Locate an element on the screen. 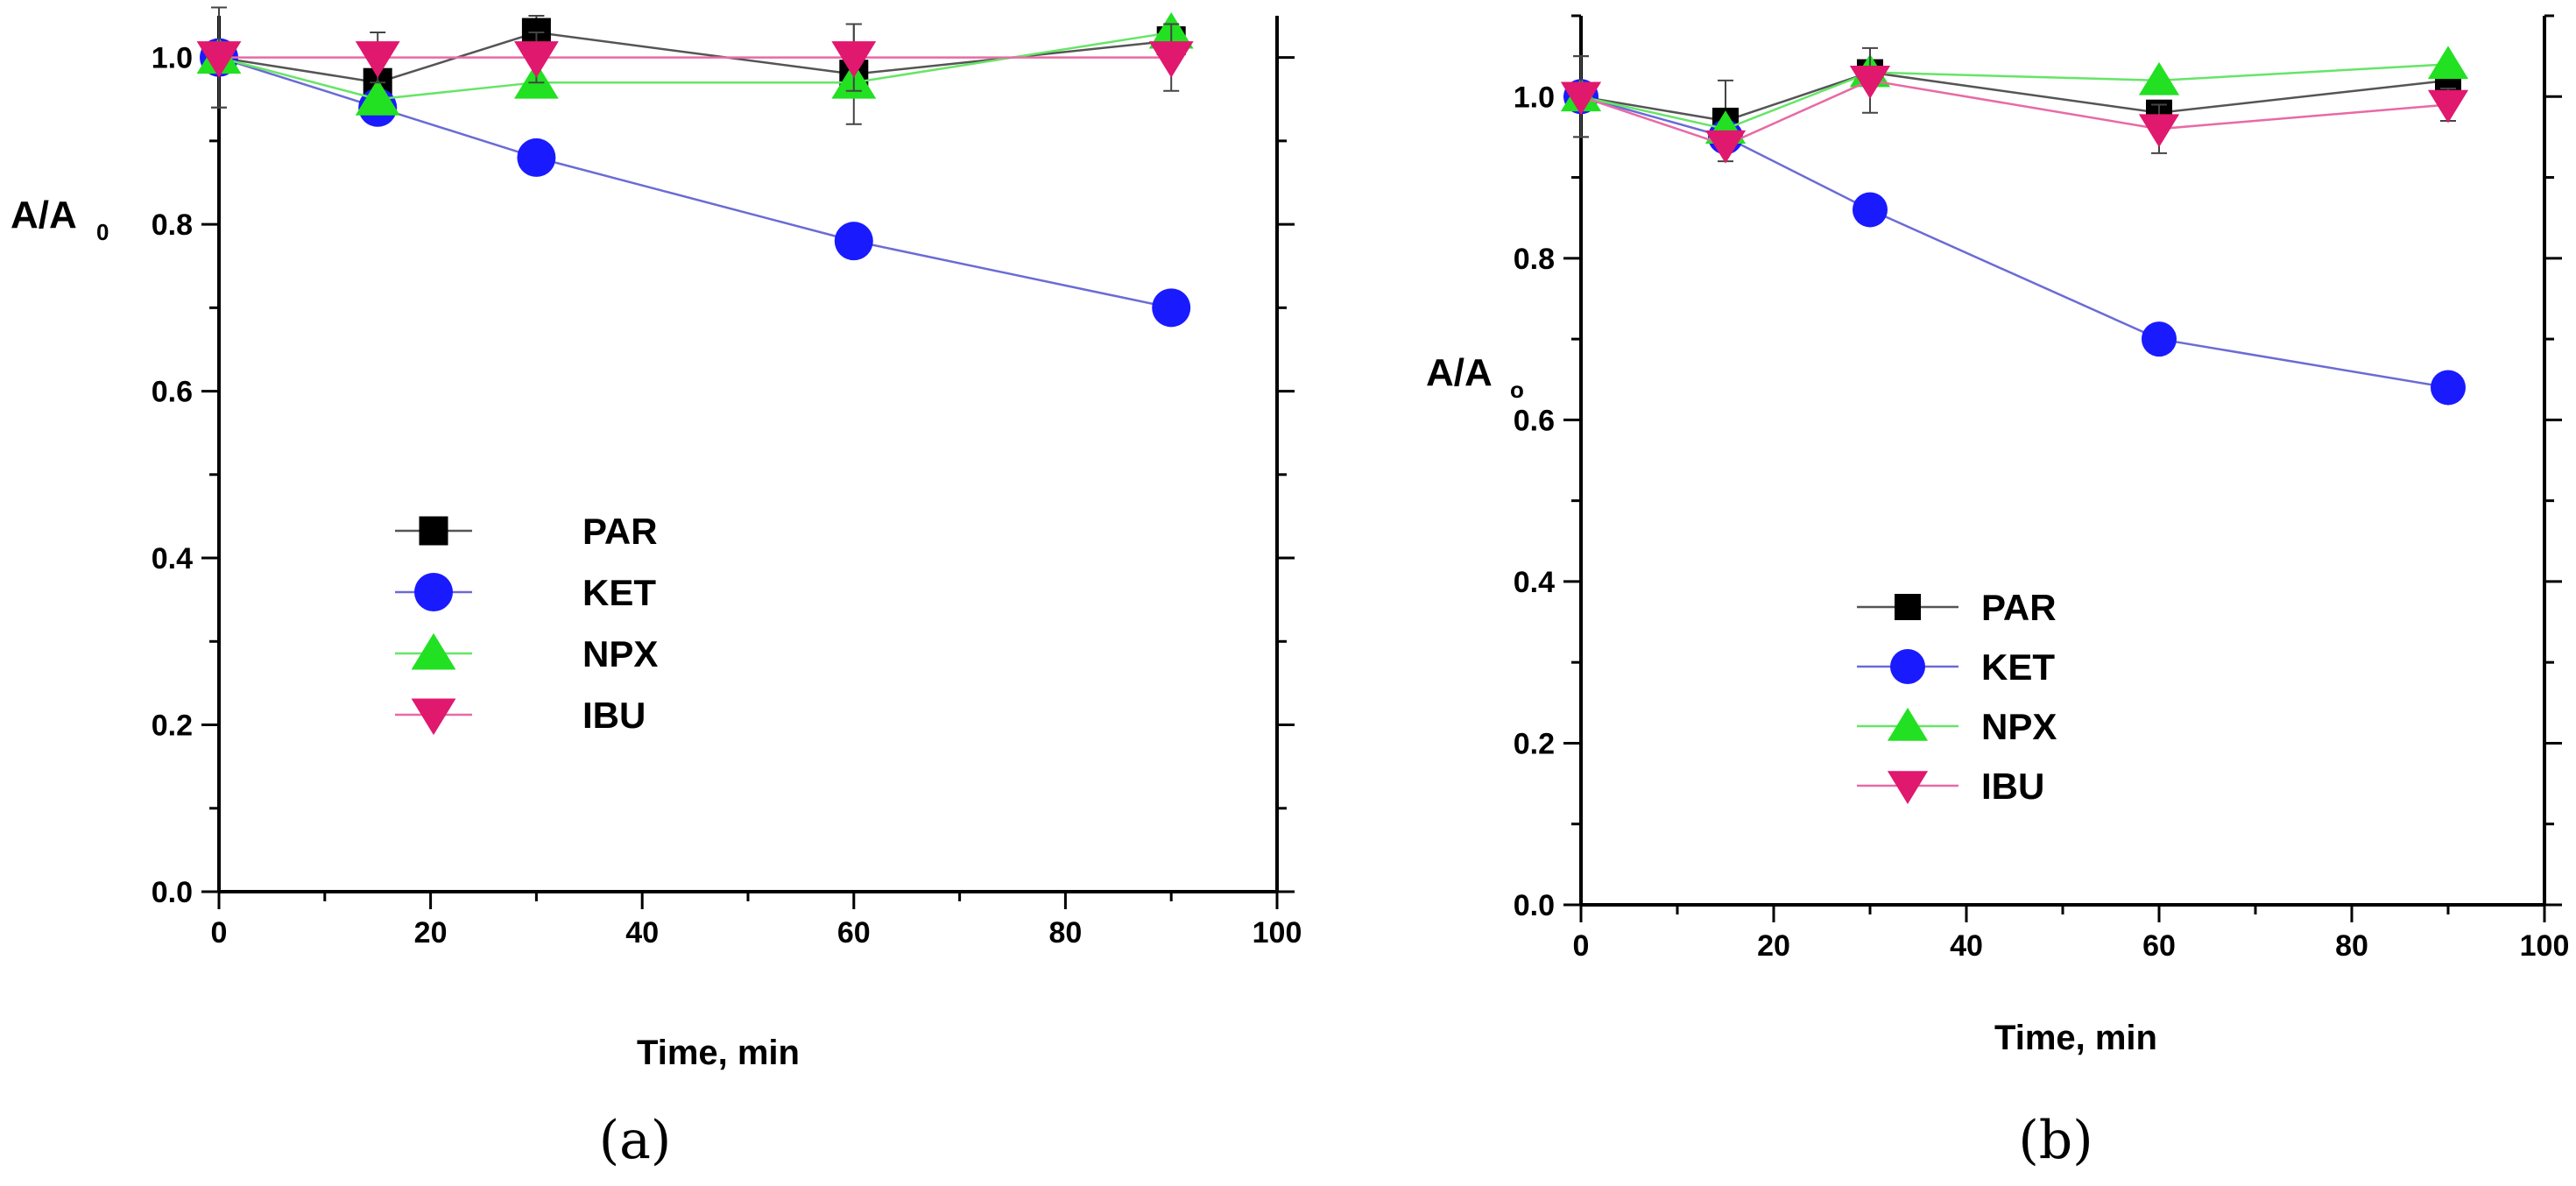  series-par is located at coordinates (695, 65).